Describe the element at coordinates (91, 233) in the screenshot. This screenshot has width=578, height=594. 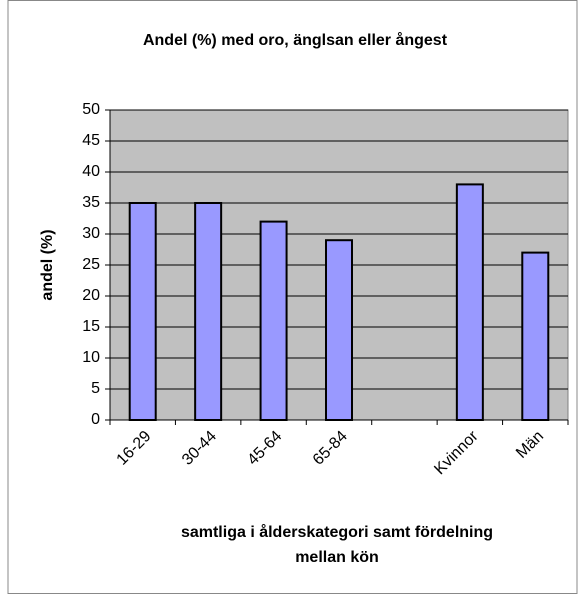
I see `y-tick-label: 30` at that location.